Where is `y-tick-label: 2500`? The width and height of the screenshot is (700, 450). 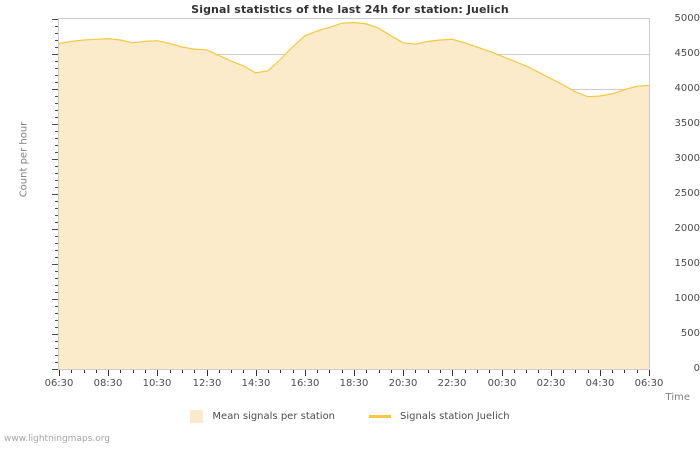 y-tick-label: 2500 is located at coordinates (687, 193).